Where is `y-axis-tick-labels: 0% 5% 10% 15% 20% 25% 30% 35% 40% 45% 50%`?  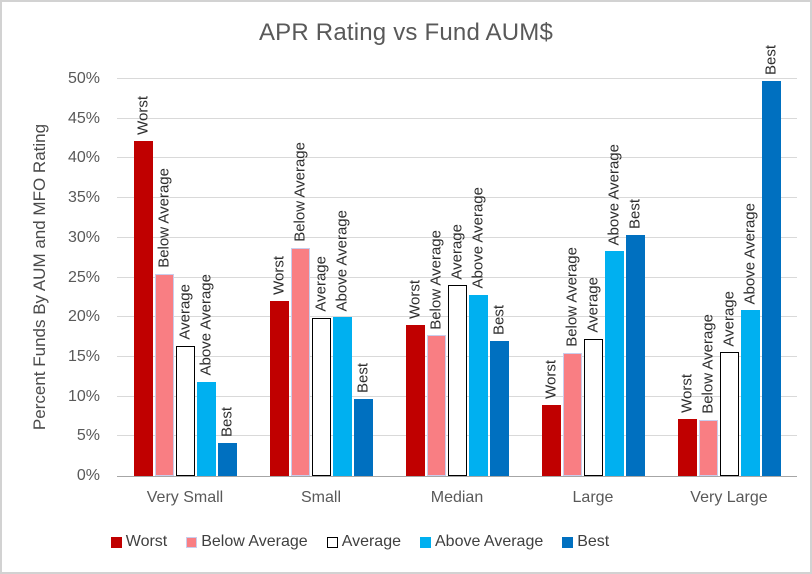
y-axis-tick-labels: 0% 5% 10% 15% 20% 25% 30% 35% 40% 45% 50% is located at coordinates (55, 277).